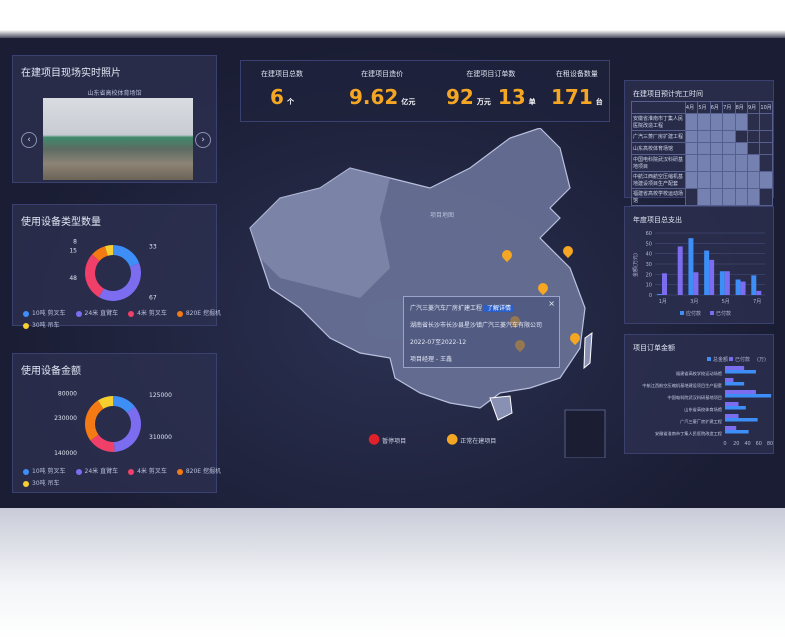  What do you see at coordinates (29, 140) in the screenshot?
I see `chevron-left-icon: ‹` at bounding box center [29, 140].